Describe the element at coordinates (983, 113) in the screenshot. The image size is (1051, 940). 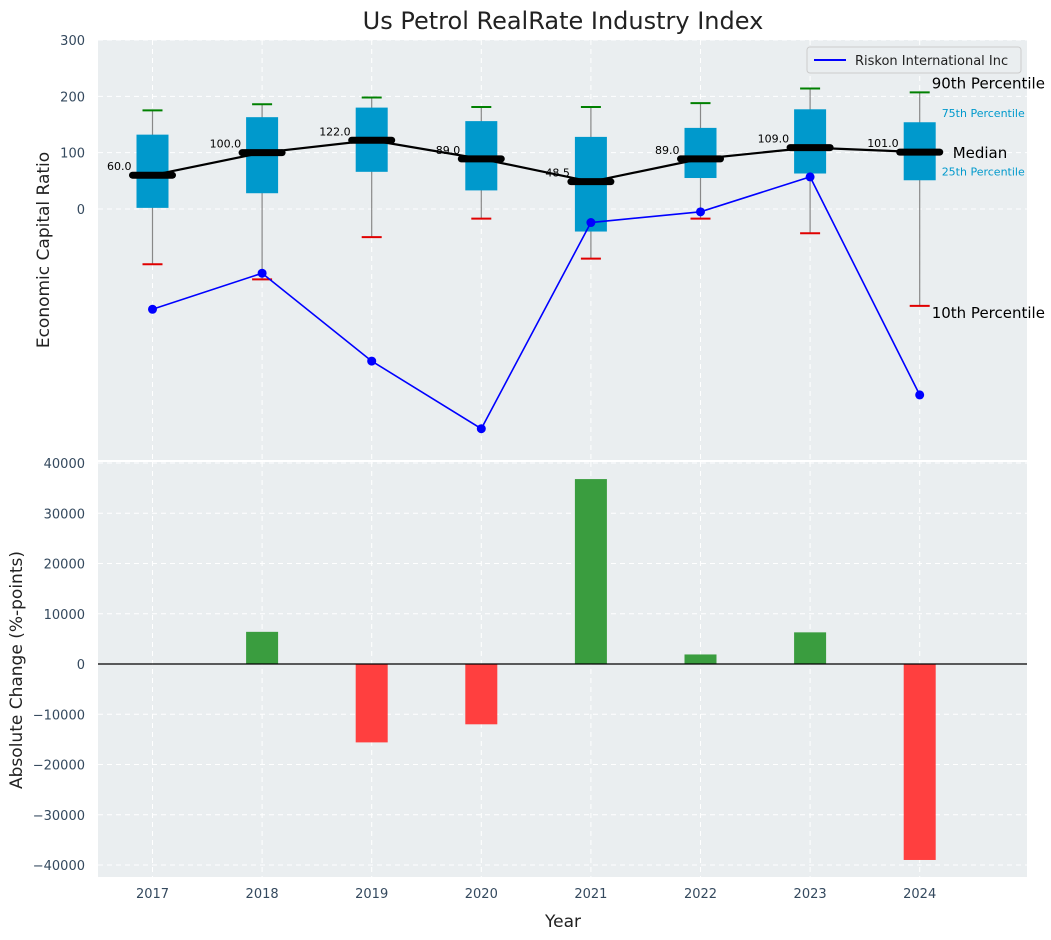
I see `p75-annotation: 75th Percentile` at that location.